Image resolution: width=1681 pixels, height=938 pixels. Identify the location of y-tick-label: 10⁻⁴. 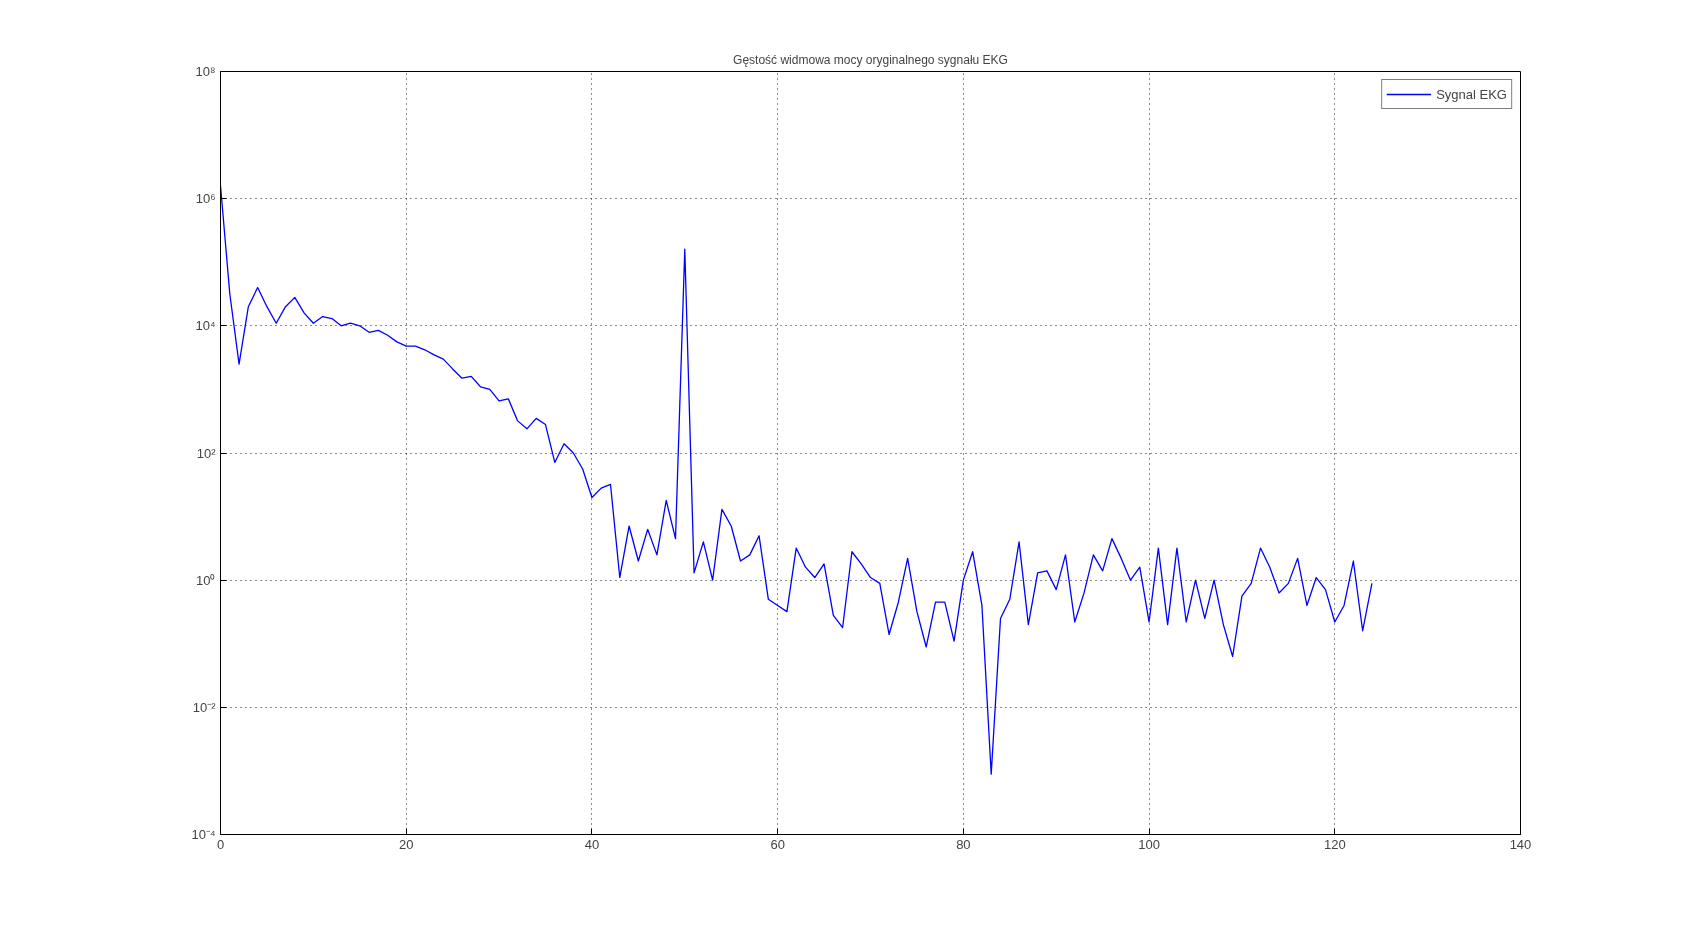
(203, 834).